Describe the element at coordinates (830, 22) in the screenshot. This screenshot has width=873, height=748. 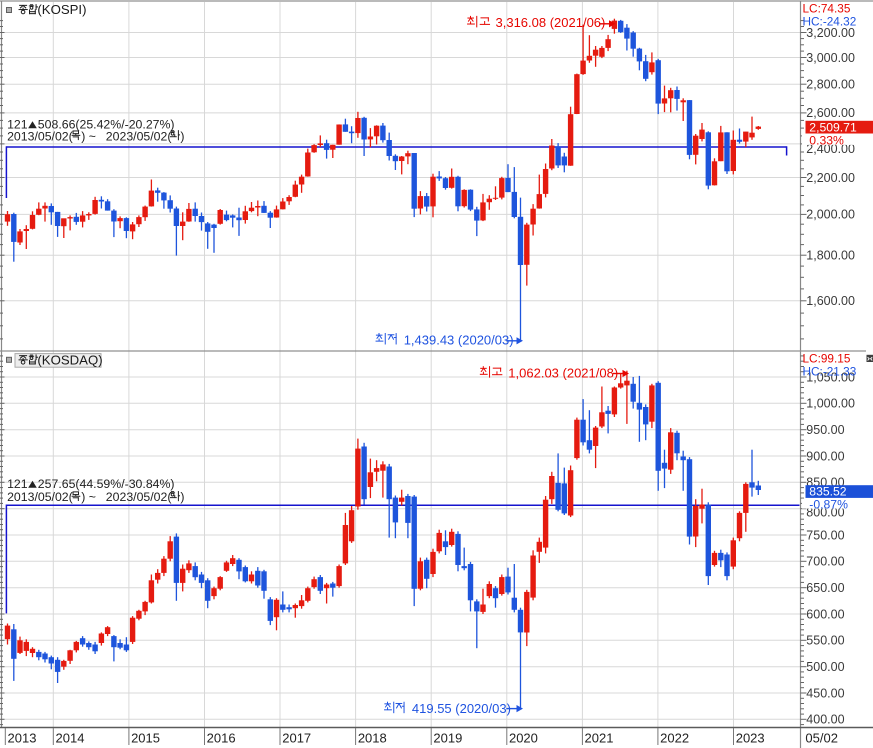
I see `svg-text: HC:-24.32` at that location.